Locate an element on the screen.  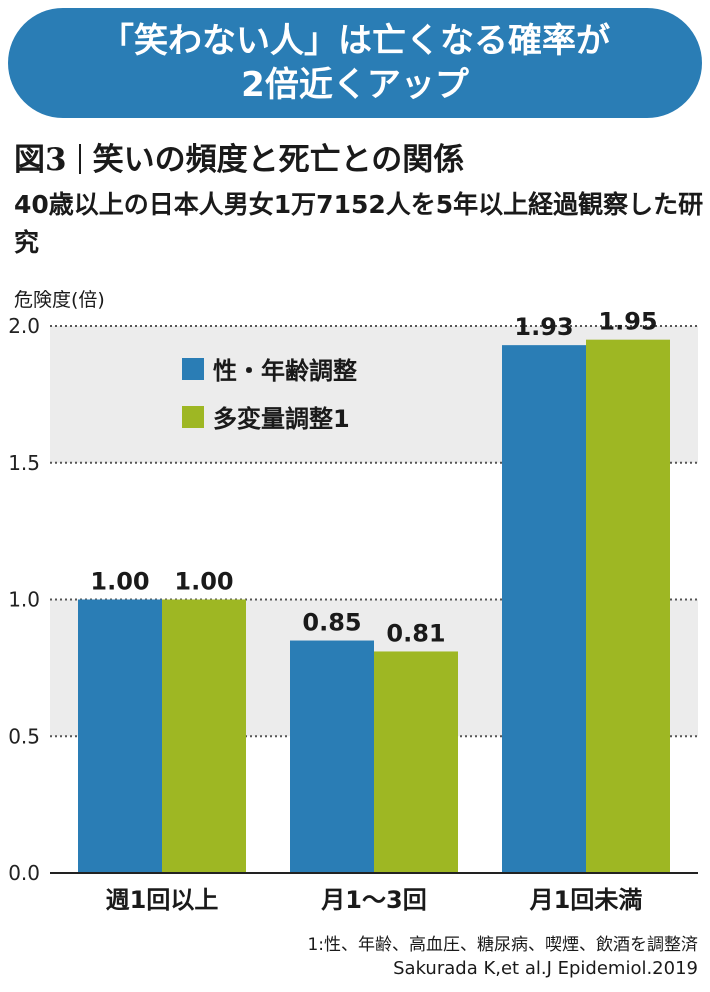
data-label: 0.81 is located at coordinates (415, 633).